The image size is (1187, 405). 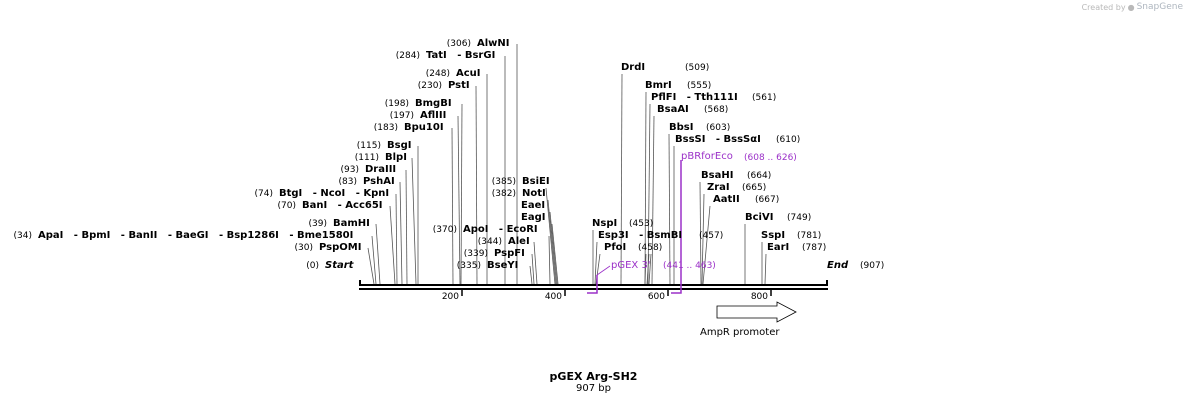 I want to click on site-label: (198) BmgBI, so click(x=418, y=103).